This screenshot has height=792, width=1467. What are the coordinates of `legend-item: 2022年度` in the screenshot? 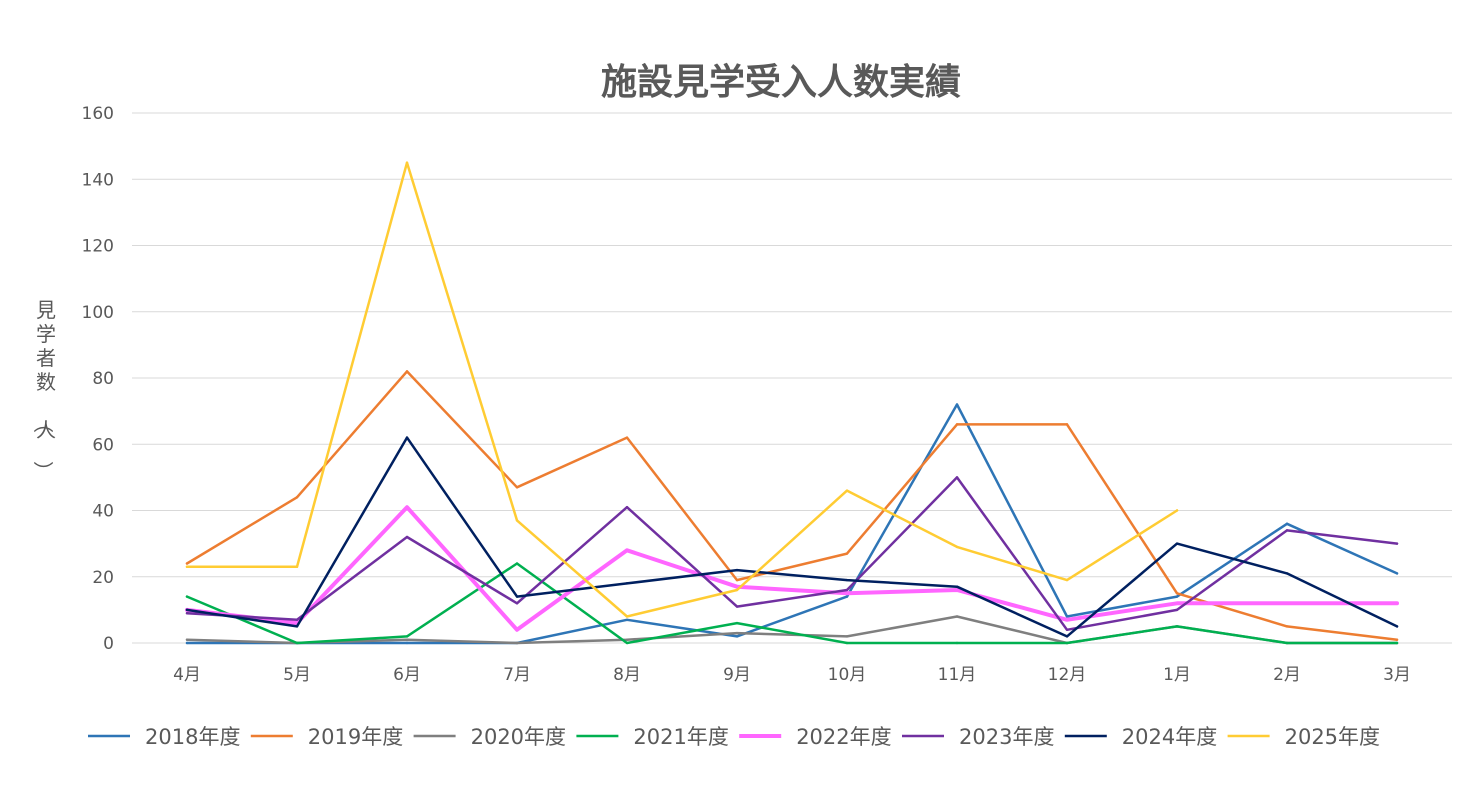 It's located at (815, 737).